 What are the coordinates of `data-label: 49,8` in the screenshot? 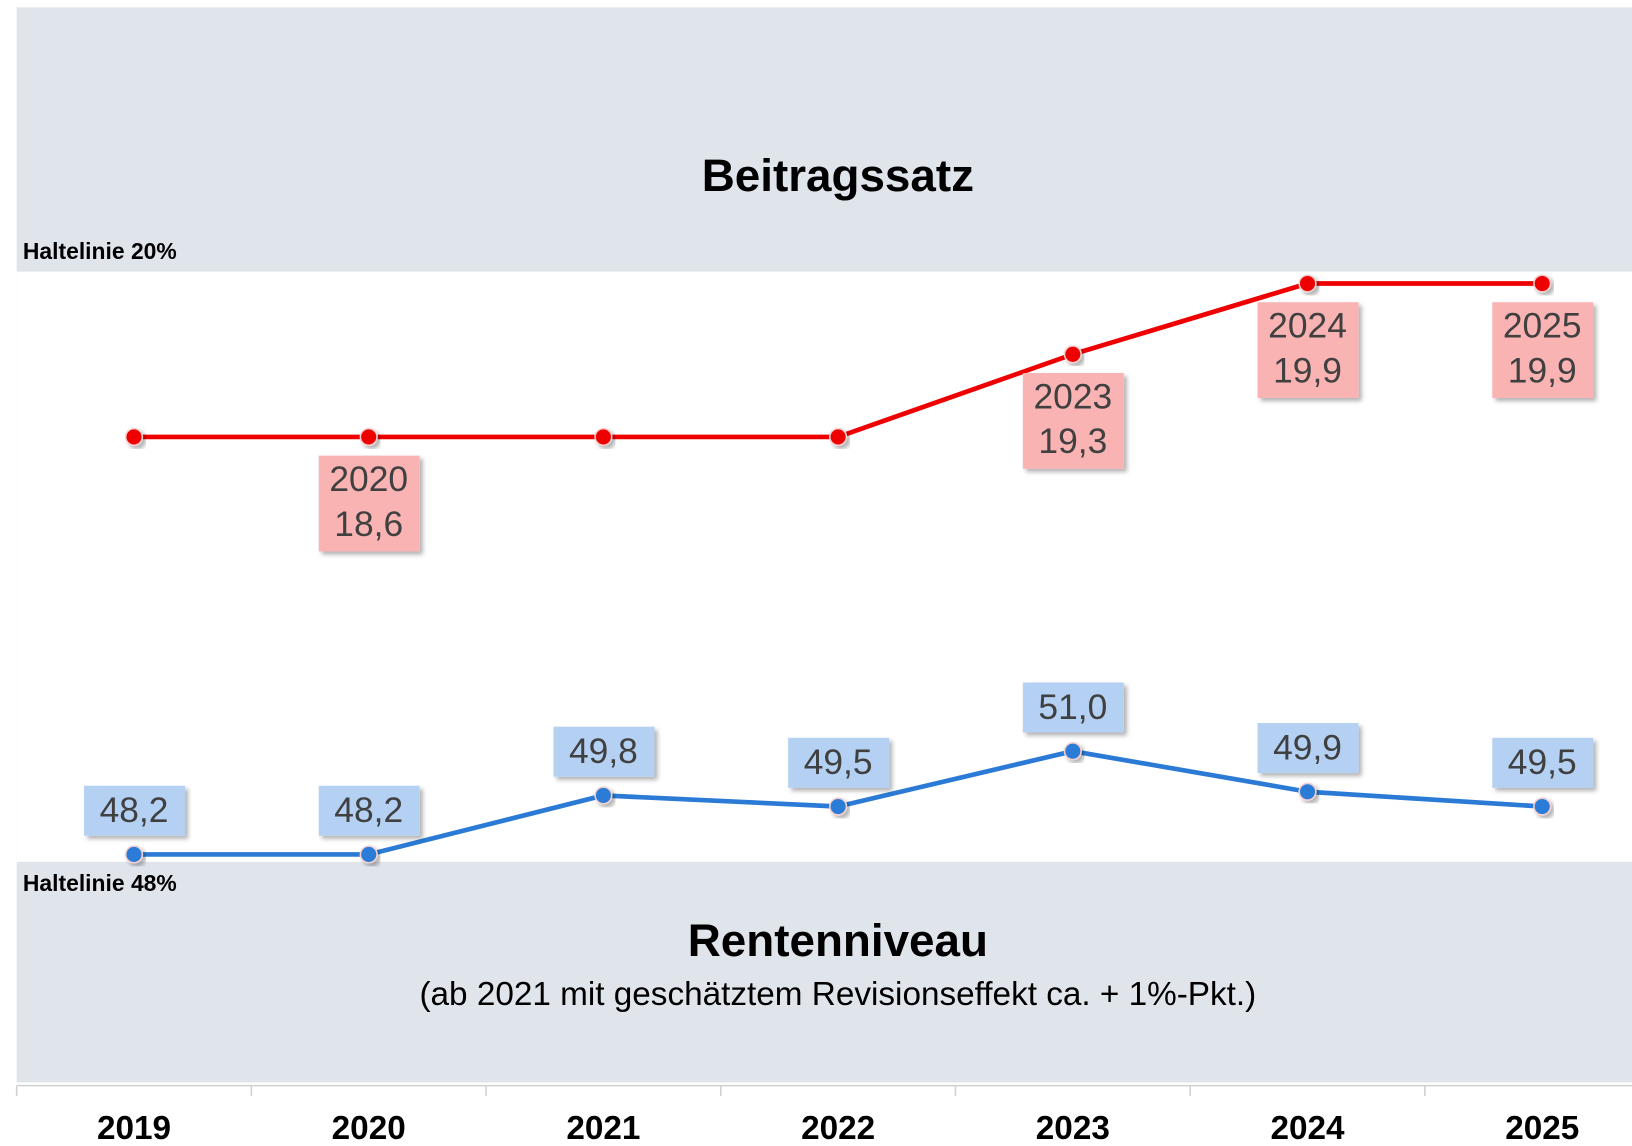 It's located at (603, 751).